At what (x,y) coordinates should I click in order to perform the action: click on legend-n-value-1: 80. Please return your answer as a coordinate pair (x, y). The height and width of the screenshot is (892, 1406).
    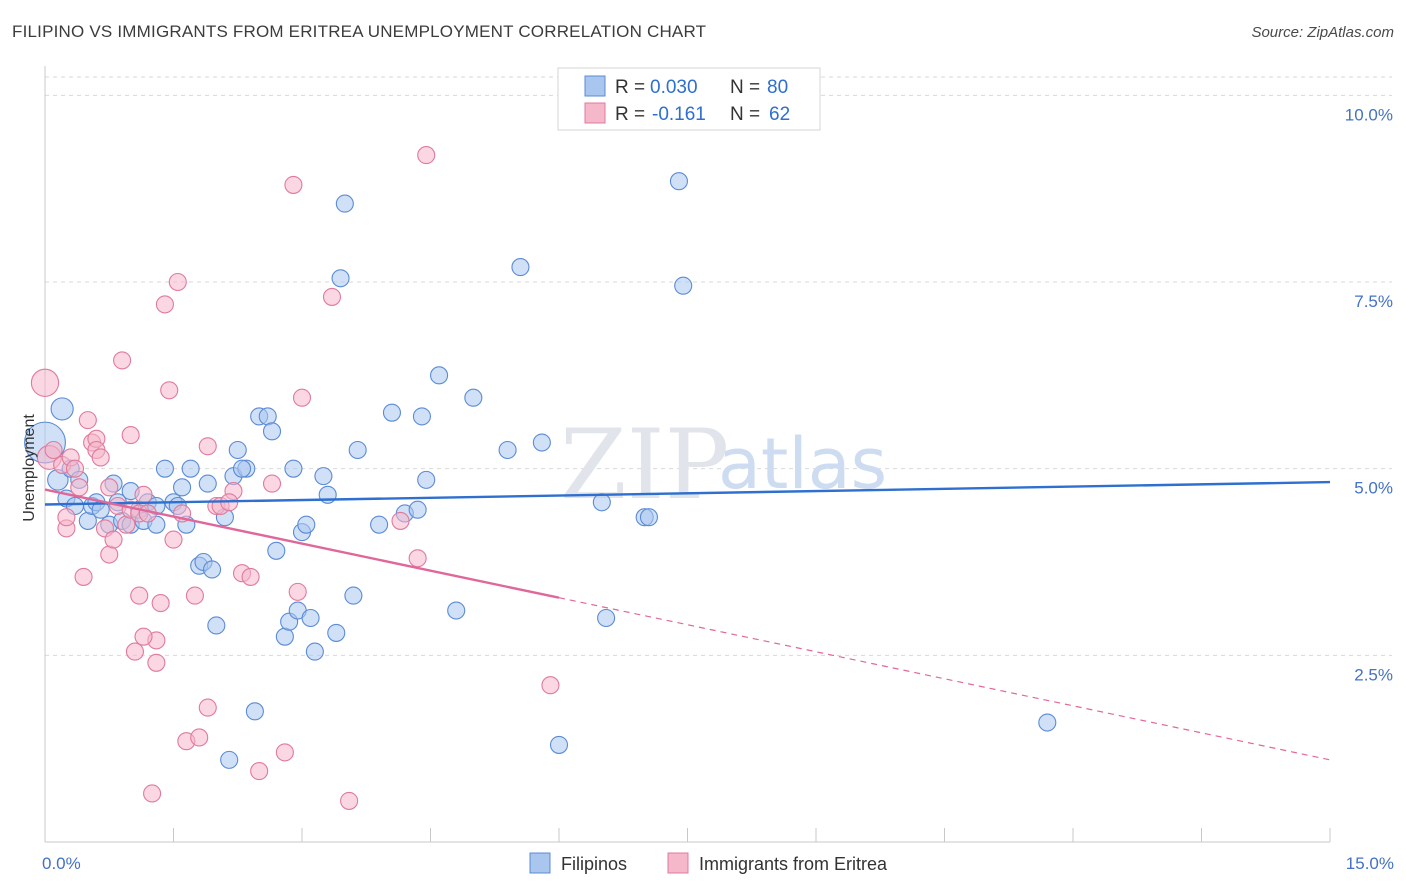
    Looking at the image, I should click on (777, 87).